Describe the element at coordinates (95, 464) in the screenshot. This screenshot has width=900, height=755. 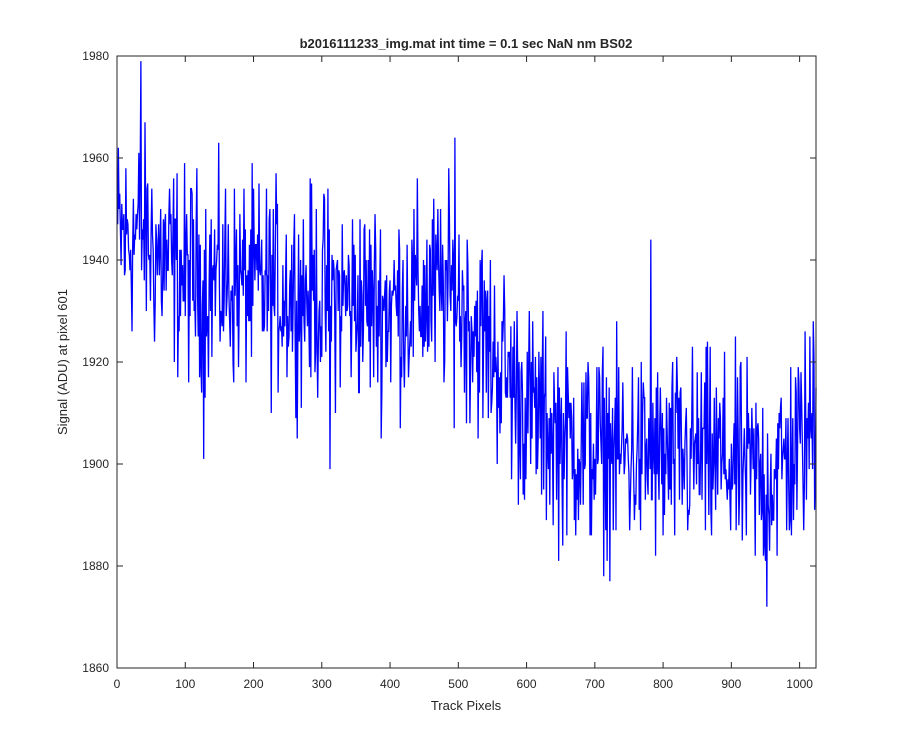
I see `y-tick-label: 1900` at that location.